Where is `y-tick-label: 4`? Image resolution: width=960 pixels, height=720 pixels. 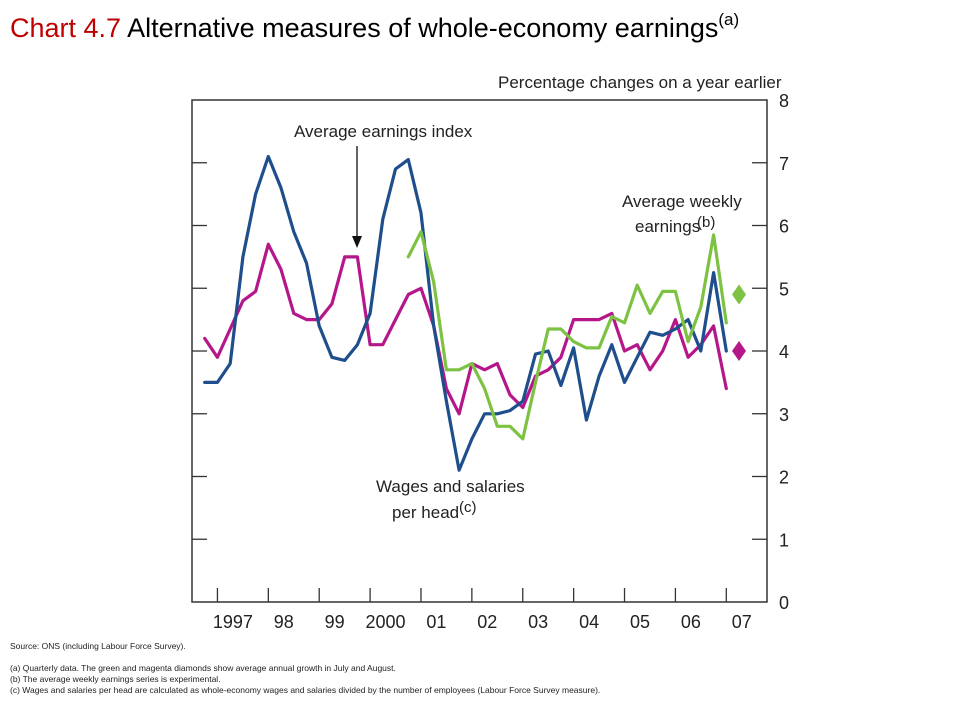
y-tick-label: 4 is located at coordinates (784, 352).